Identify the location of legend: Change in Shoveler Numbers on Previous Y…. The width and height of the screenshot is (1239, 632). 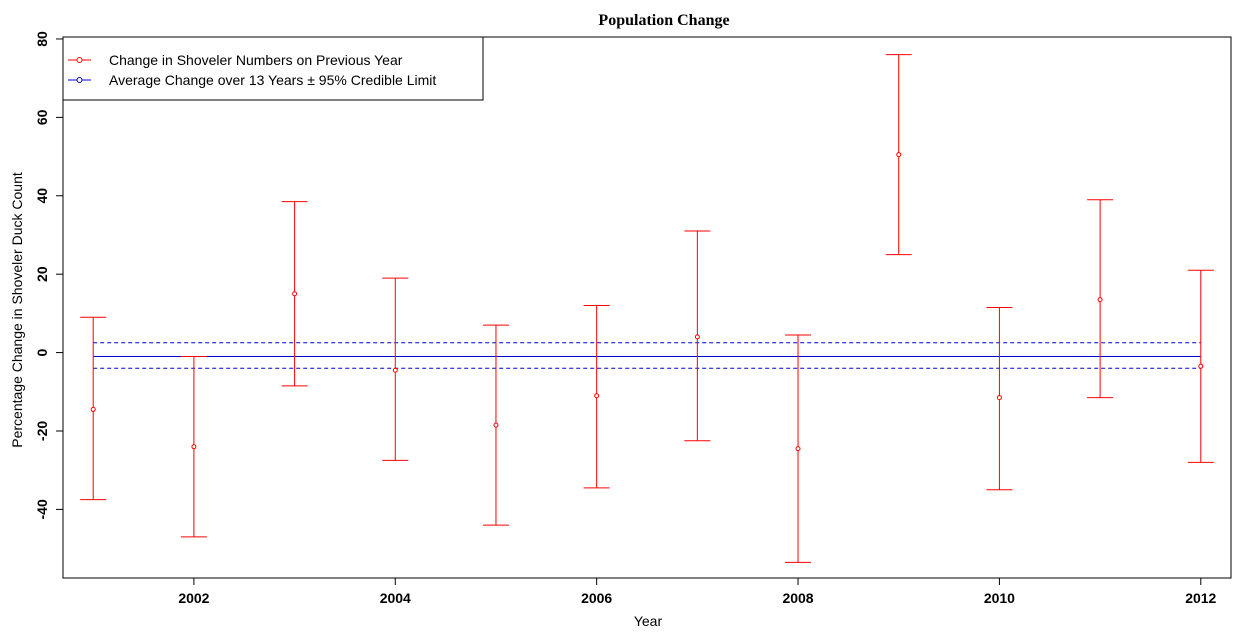
(273, 68).